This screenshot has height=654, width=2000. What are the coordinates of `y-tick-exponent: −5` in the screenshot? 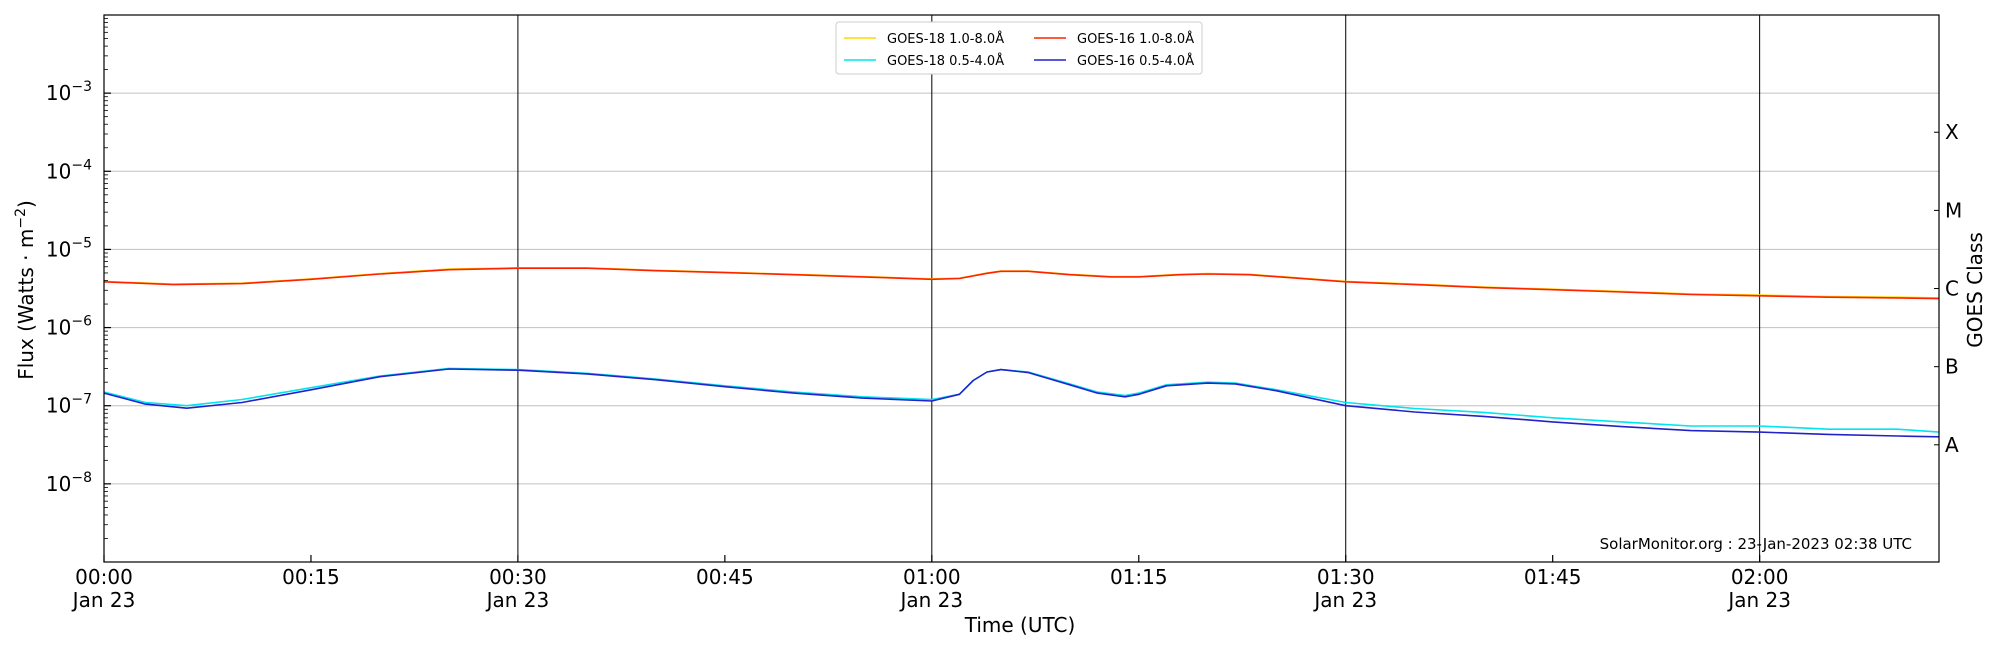 It's located at (81, 243).